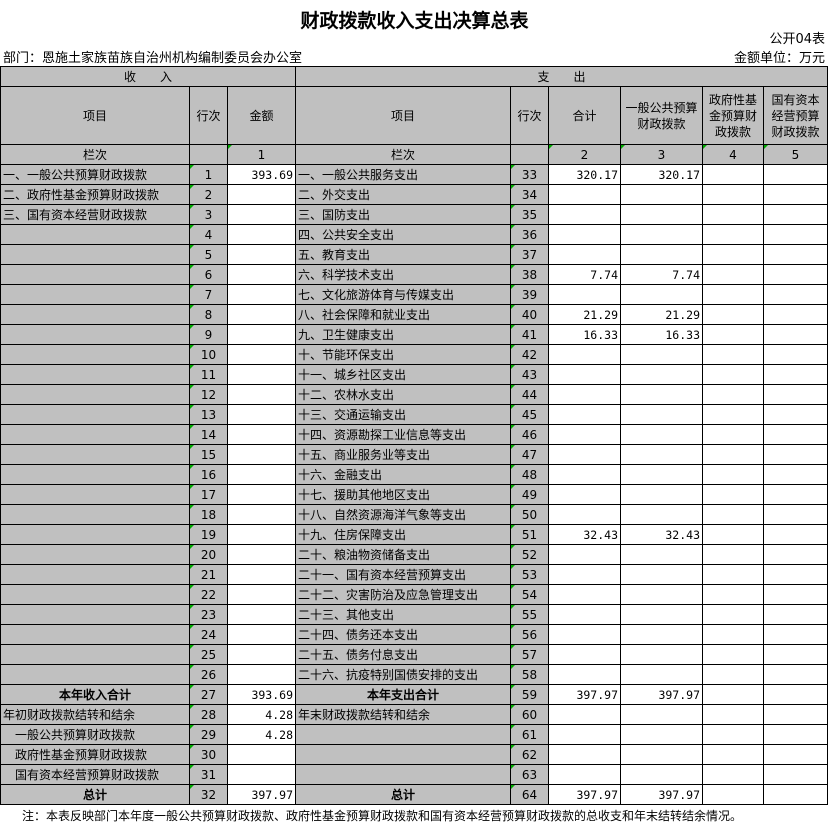 The image size is (829, 826). Describe the element at coordinates (529, 474) in the screenshot. I see `expense-line-cell: 48` at that location.